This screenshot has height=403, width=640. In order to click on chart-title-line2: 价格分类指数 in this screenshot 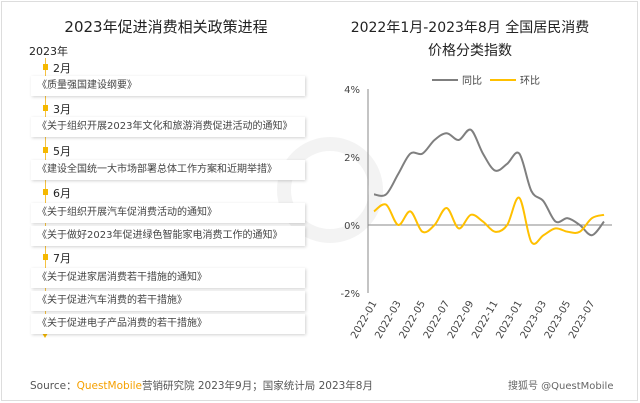, I will do `click(470, 51)`.